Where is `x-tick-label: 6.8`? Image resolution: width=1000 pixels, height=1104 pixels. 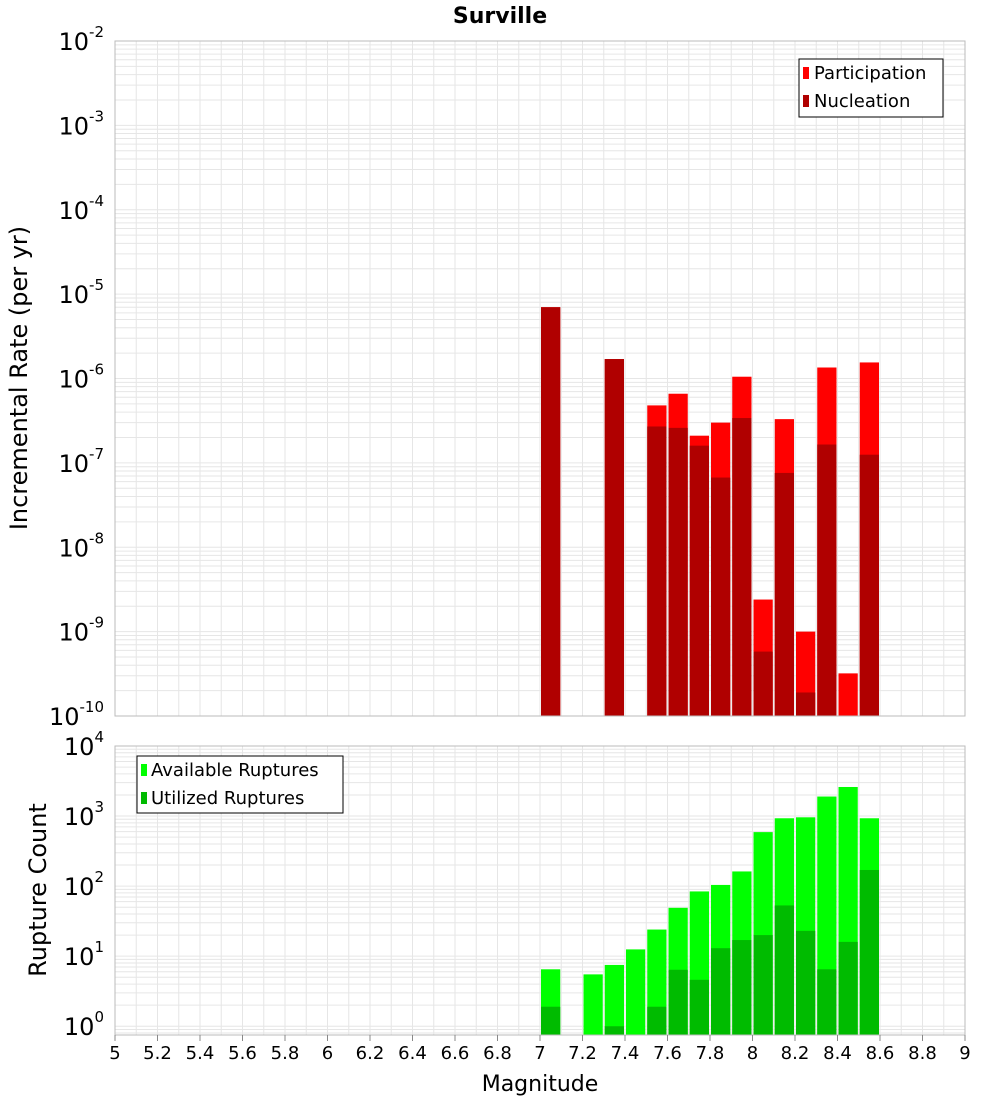 x-tick-label: 6.8 is located at coordinates (497, 1053).